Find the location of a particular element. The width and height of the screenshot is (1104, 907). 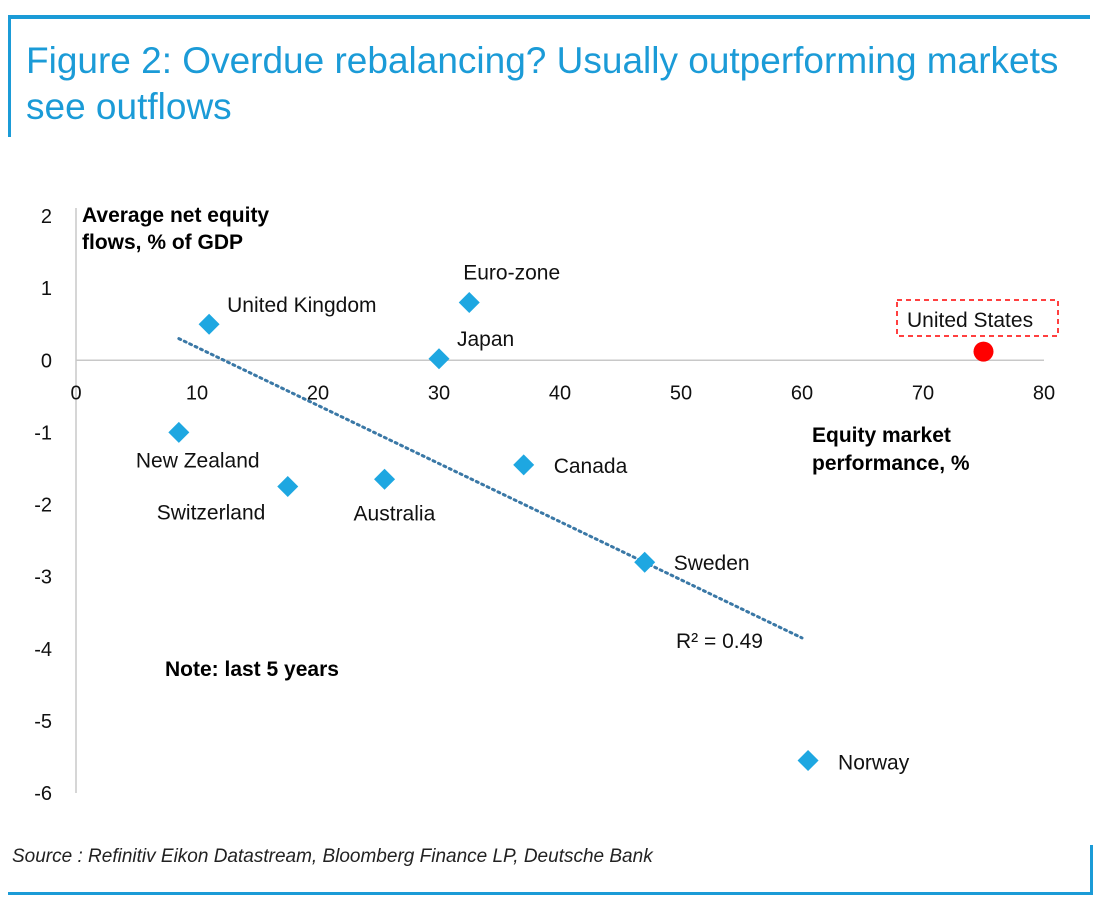

x-tick-label: 30 is located at coordinates (439, 393).